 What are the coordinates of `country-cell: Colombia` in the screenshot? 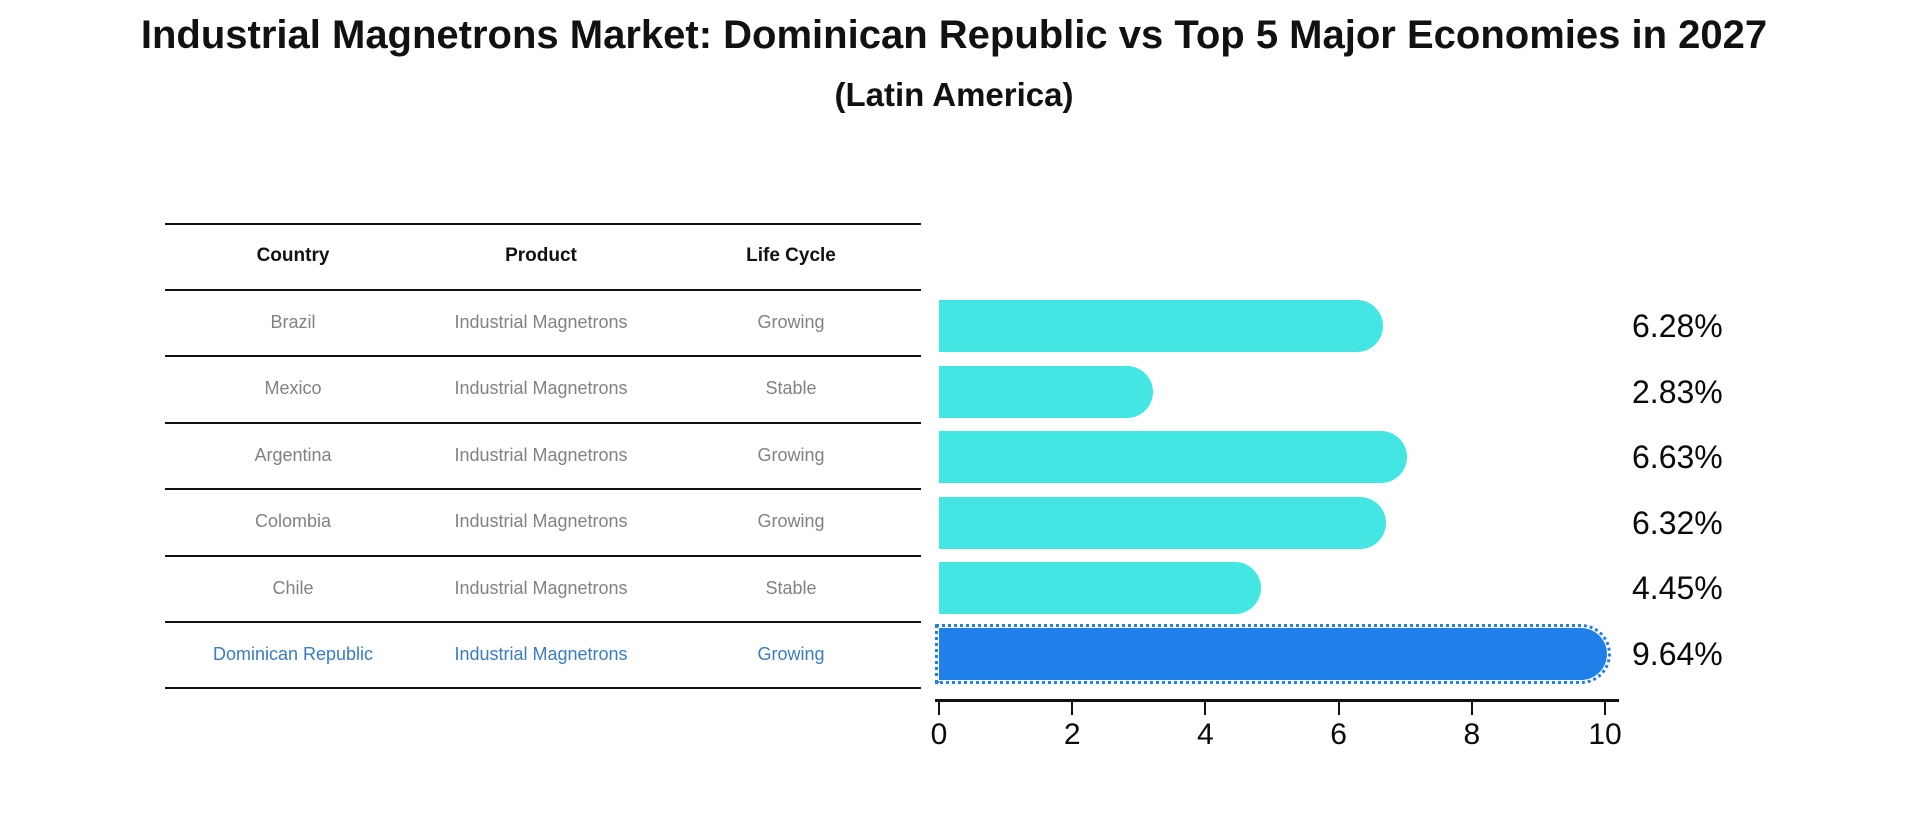 It's located at (293, 521).